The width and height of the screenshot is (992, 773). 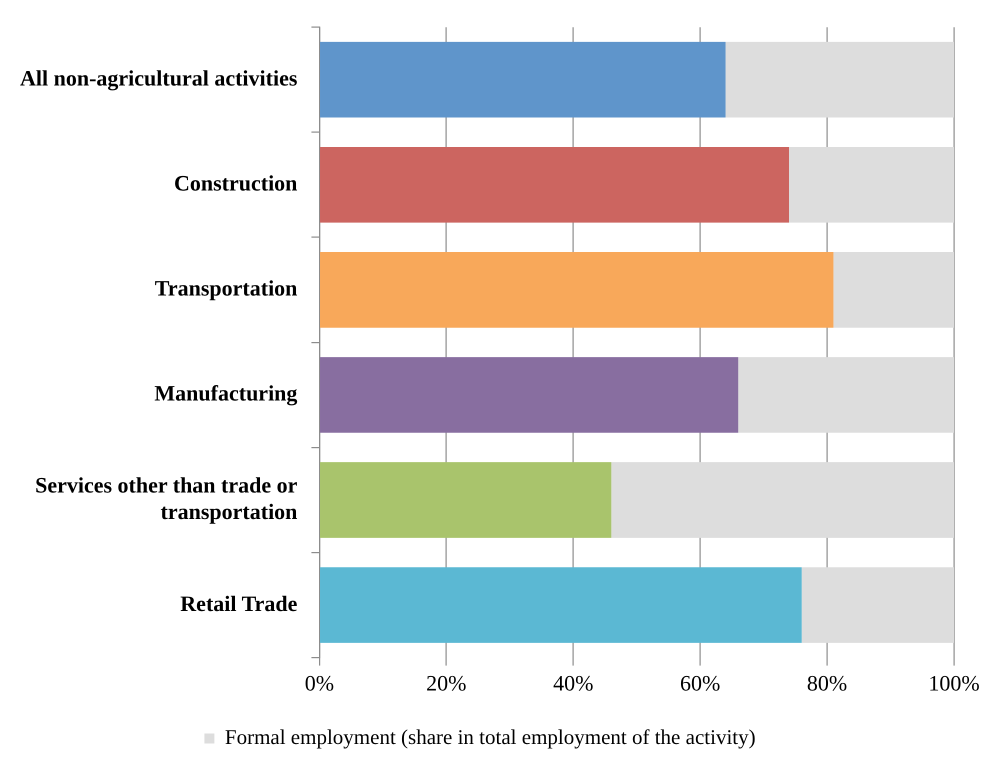 What do you see at coordinates (166, 498) in the screenshot?
I see `y-tick-label: Services other than trade or transportation` at bounding box center [166, 498].